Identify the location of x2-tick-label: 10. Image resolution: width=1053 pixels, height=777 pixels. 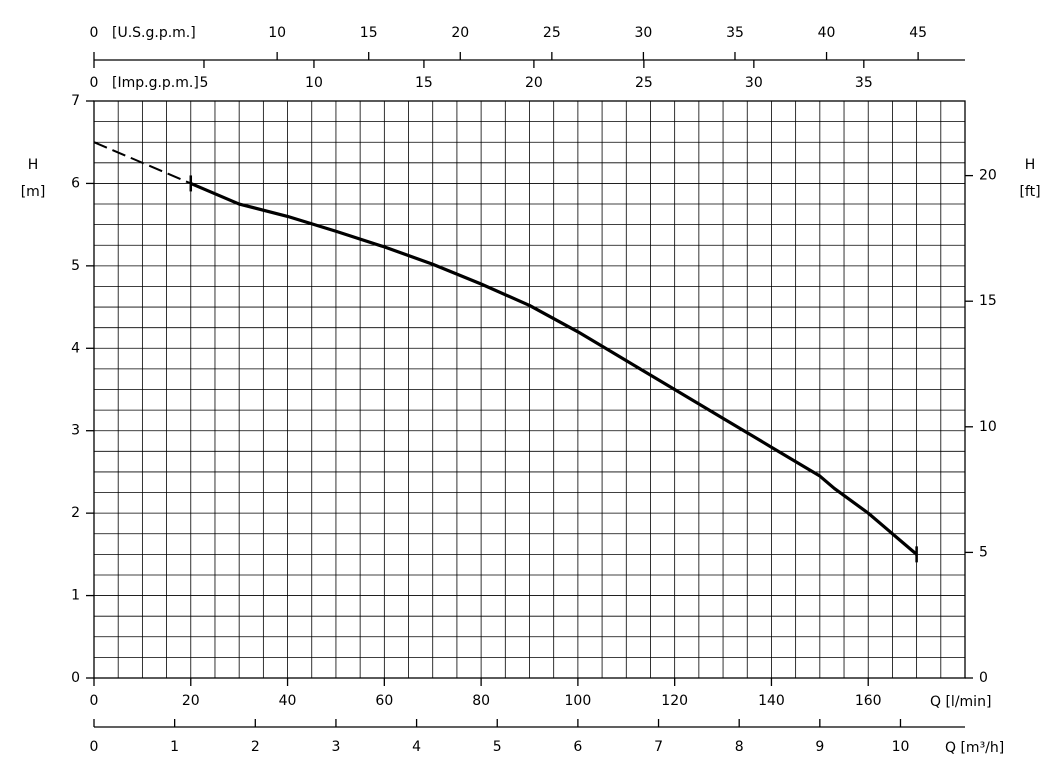
(277, 33).